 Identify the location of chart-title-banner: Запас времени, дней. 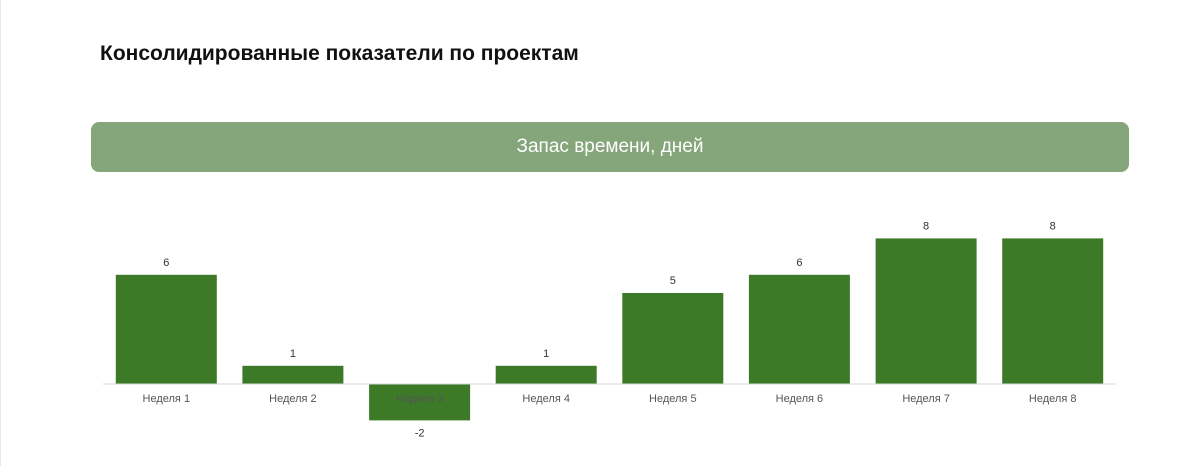
(610, 147).